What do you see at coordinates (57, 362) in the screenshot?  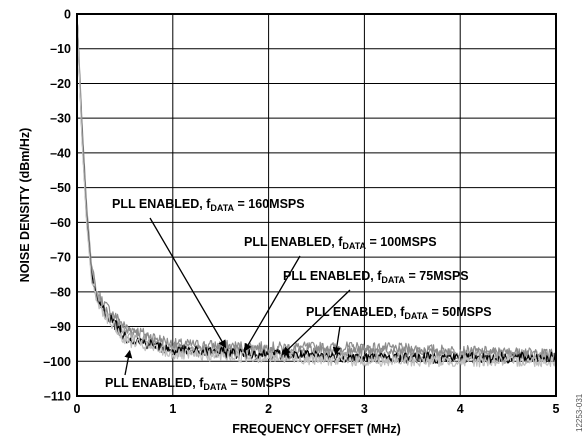 I see `y-tick-label: –100` at bounding box center [57, 362].